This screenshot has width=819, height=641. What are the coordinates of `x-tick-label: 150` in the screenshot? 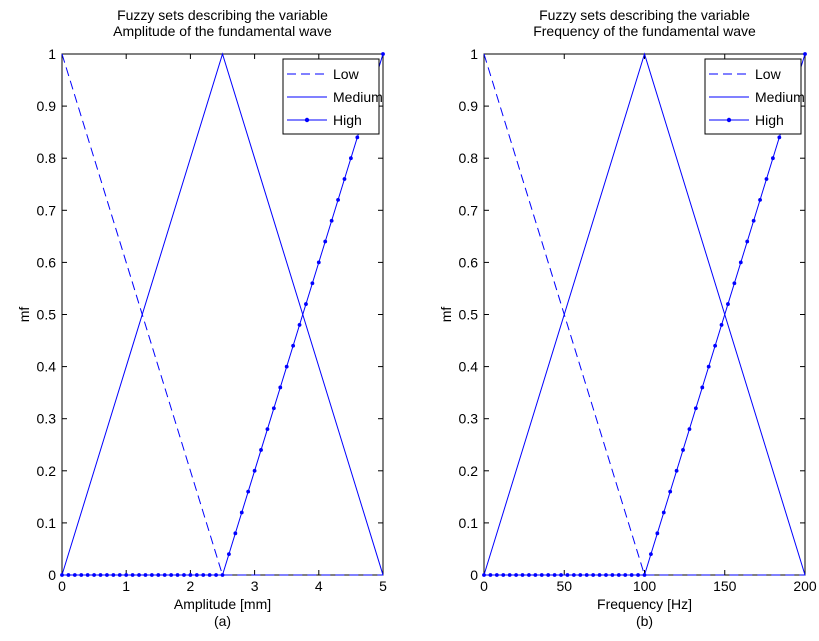 It's located at (725, 586).